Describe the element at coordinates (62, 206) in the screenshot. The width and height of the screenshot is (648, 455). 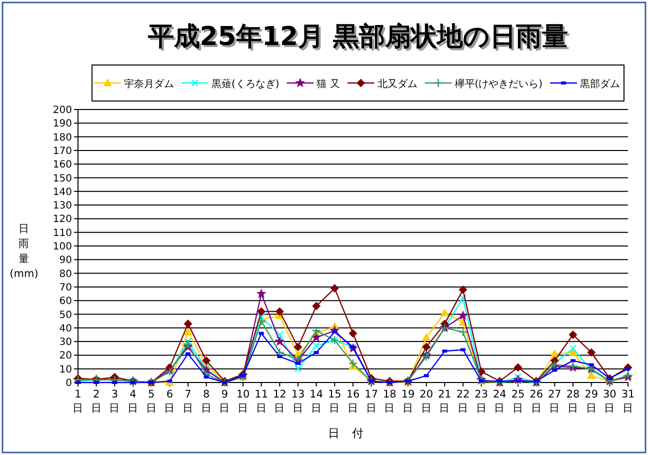
I see `y-tick-label: 130` at that location.